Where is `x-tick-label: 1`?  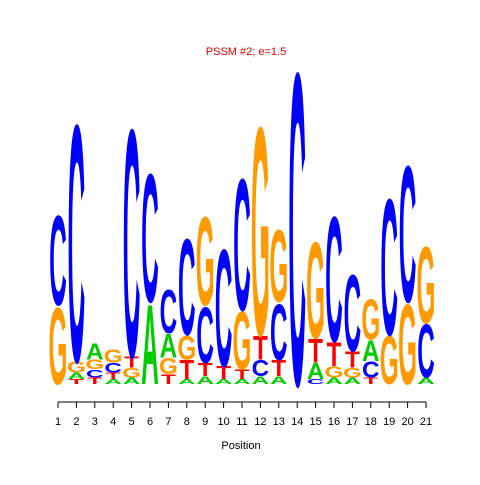 x-tick-label: 1 is located at coordinates (58, 422).